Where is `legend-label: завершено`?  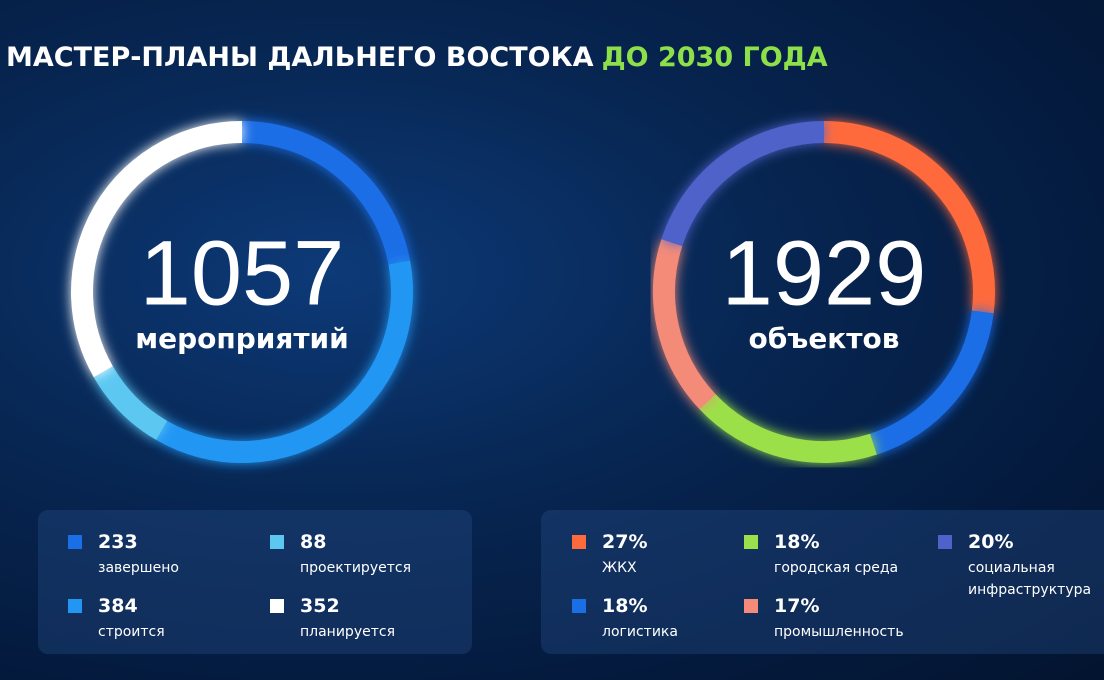
legend-label: завершено is located at coordinates (138, 568).